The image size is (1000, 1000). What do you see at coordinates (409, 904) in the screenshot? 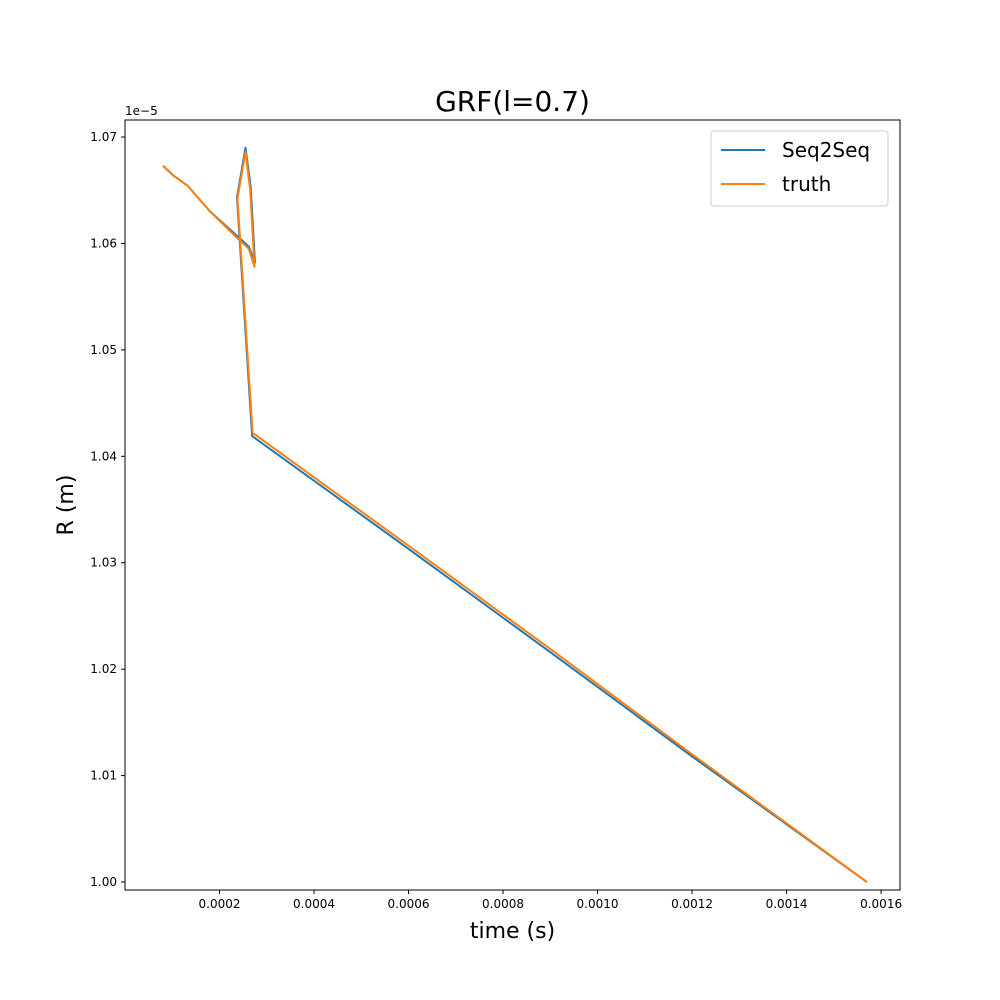
I see `x-tick-label: 0.0006` at bounding box center [409, 904].